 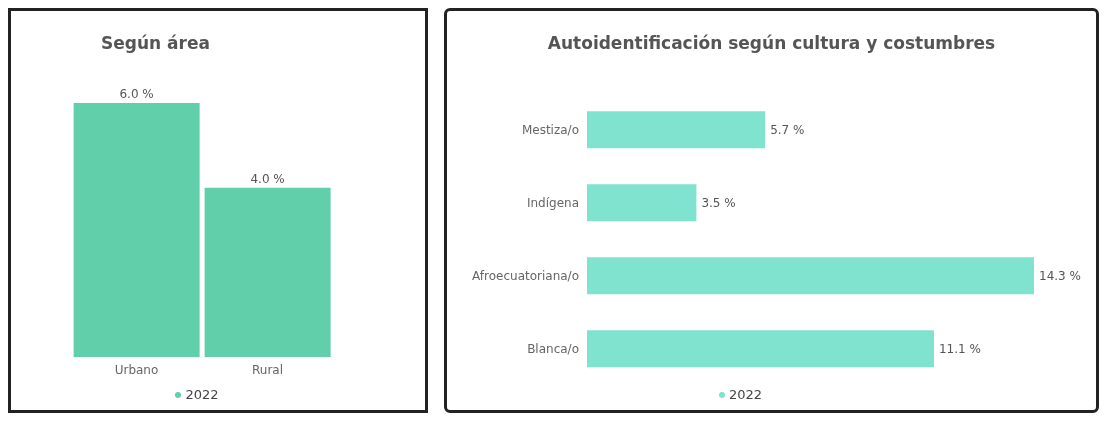 What do you see at coordinates (136, 369) in the screenshot?
I see `x-tick-label: Urbano` at bounding box center [136, 369].